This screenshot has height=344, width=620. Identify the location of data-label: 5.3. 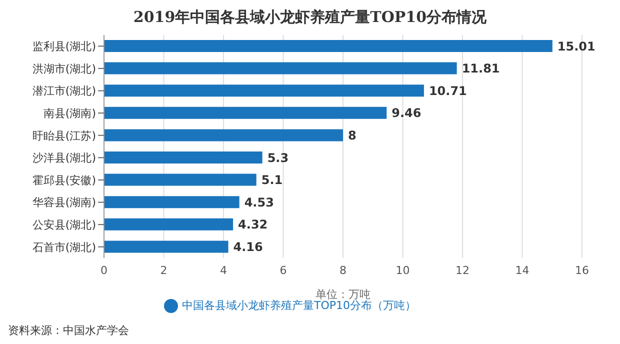
(278, 157).